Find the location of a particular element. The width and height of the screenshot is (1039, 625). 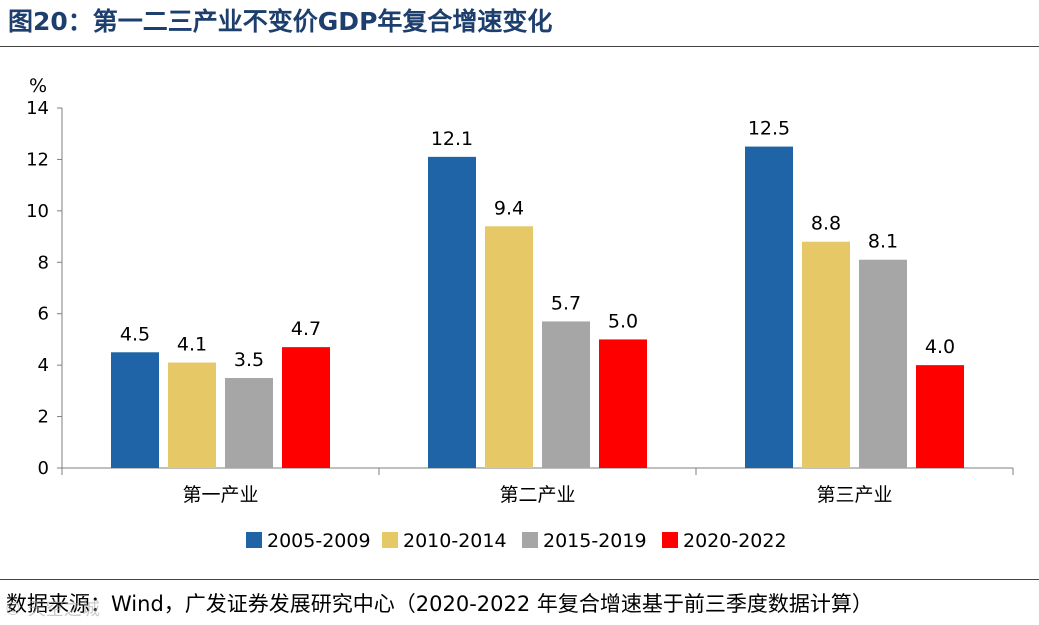

y-tick-label: 14 is located at coordinates (37, 108).